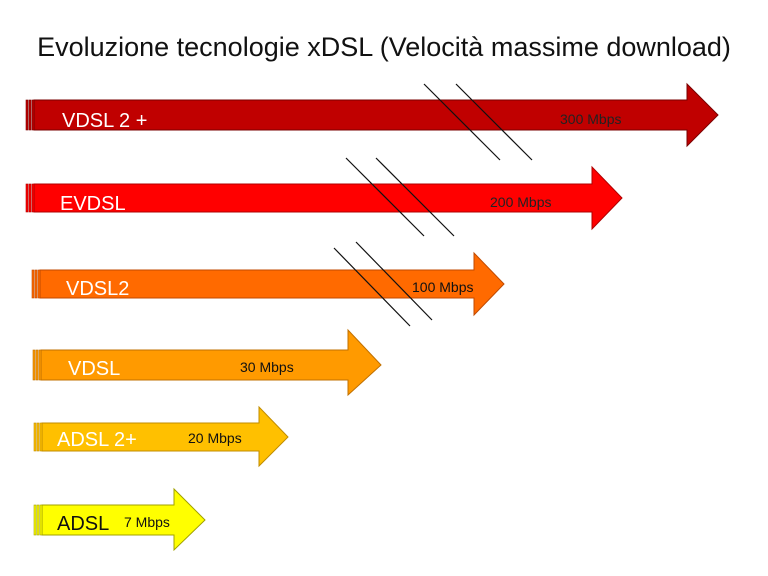 This screenshot has height=576, width=768. I want to click on technology-name: VDSL, so click(94, 369).